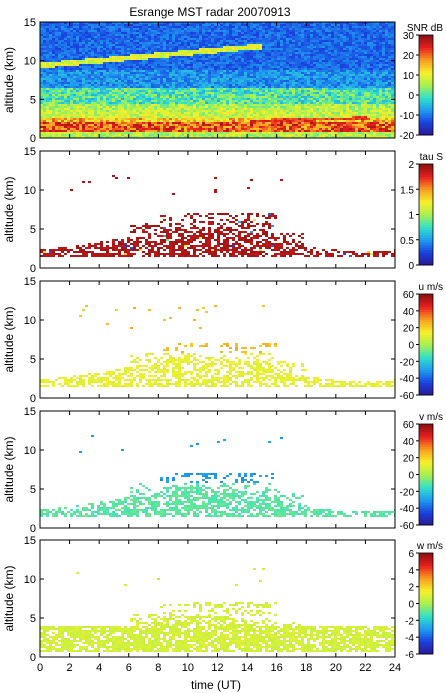 Image resolution: width=446 pixels, height=693 pixels. Describe the element at coordinates (409, 36) in the screenshot. I see `colorbar-tick-label: 30` at that location.